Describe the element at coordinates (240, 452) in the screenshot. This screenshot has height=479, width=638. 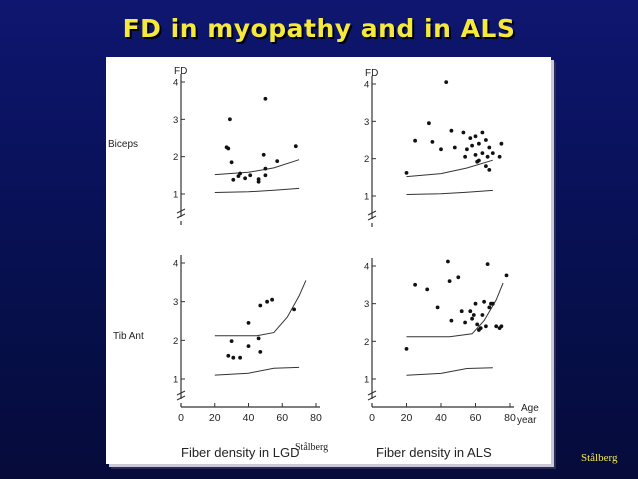
I see `caption-lgd: Fiber density in LGD` at that location.